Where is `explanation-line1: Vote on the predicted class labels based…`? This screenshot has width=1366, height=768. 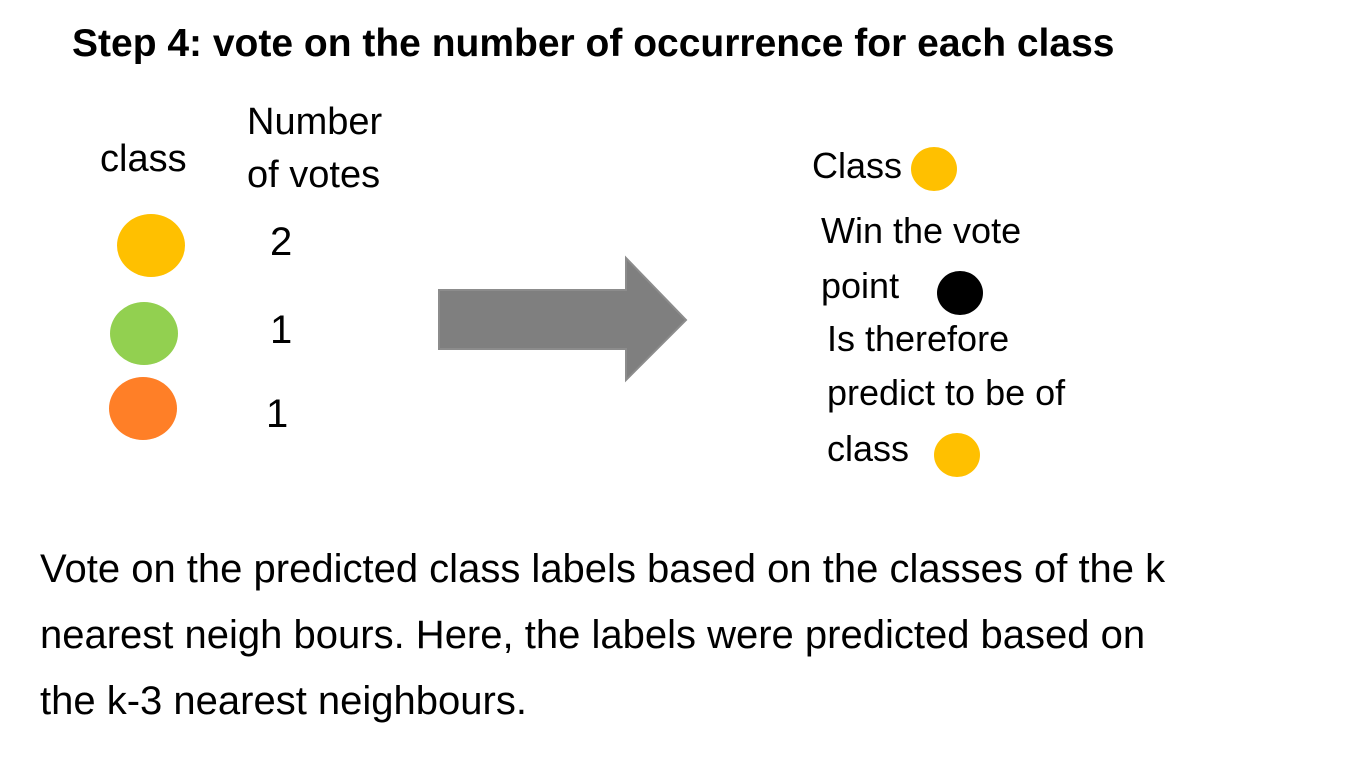 explanation-line1: Vote on the predicted class labels based… is located at coordinates (603, 569).